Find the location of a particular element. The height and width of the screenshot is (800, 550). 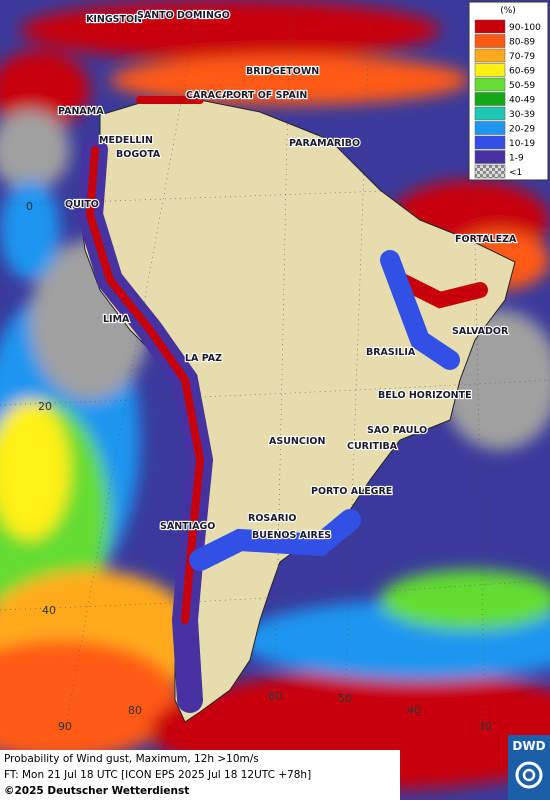

city-label: SANTO DOMINGO is located at coordinates (183, 15).